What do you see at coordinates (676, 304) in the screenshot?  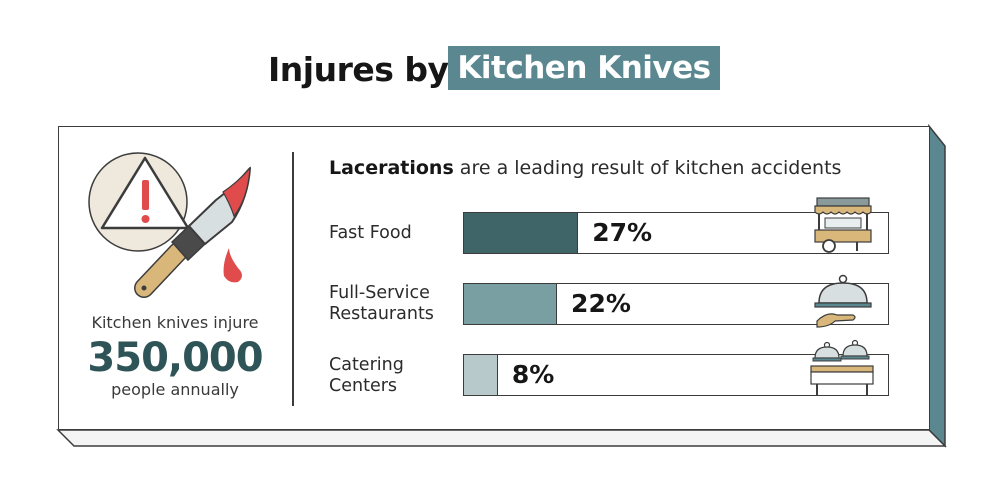 I see `bar-track-full-service: 22%` at bounding box center [676, 304].